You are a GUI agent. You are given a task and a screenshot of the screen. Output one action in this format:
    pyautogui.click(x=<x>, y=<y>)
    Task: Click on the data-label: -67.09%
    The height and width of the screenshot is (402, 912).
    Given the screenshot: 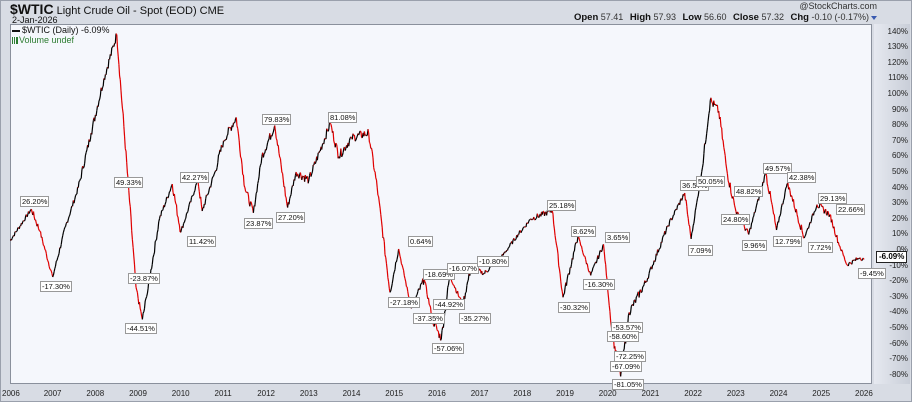 What is the action you would take?
    pyautogui.click(x=626, y=366)
    